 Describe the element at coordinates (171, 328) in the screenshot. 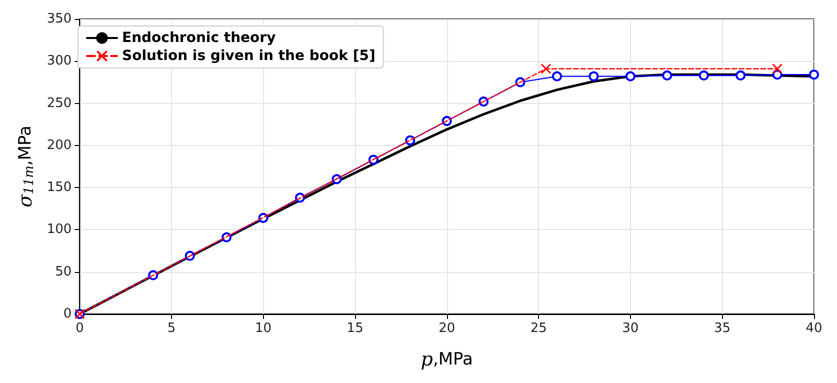

I see `x-tick-label: 5` at that location.